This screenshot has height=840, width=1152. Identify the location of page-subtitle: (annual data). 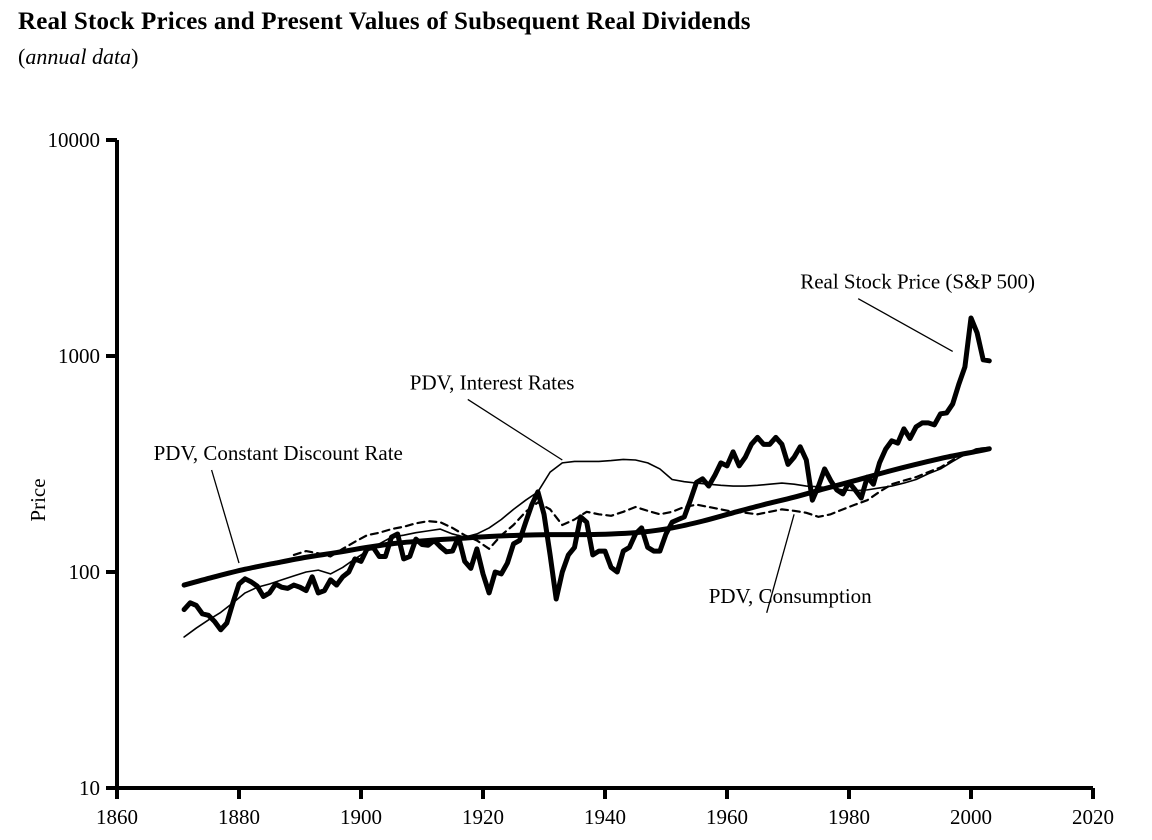
(78, 57).